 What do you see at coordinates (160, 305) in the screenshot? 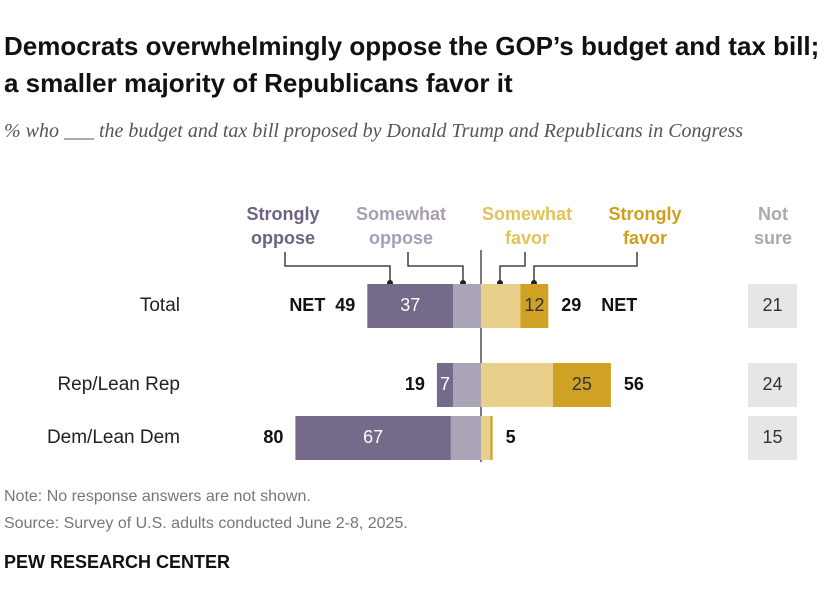
I see `category-label: Total` at bounding box center [160, 305].